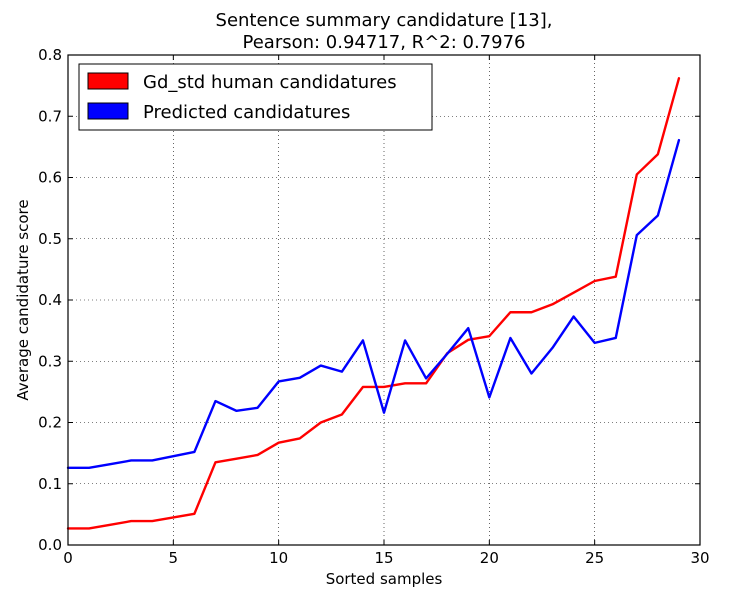  Describe the element at coordinates (50, 55) in the screenshot. I see `y-tick-label: 0.8` at that location.